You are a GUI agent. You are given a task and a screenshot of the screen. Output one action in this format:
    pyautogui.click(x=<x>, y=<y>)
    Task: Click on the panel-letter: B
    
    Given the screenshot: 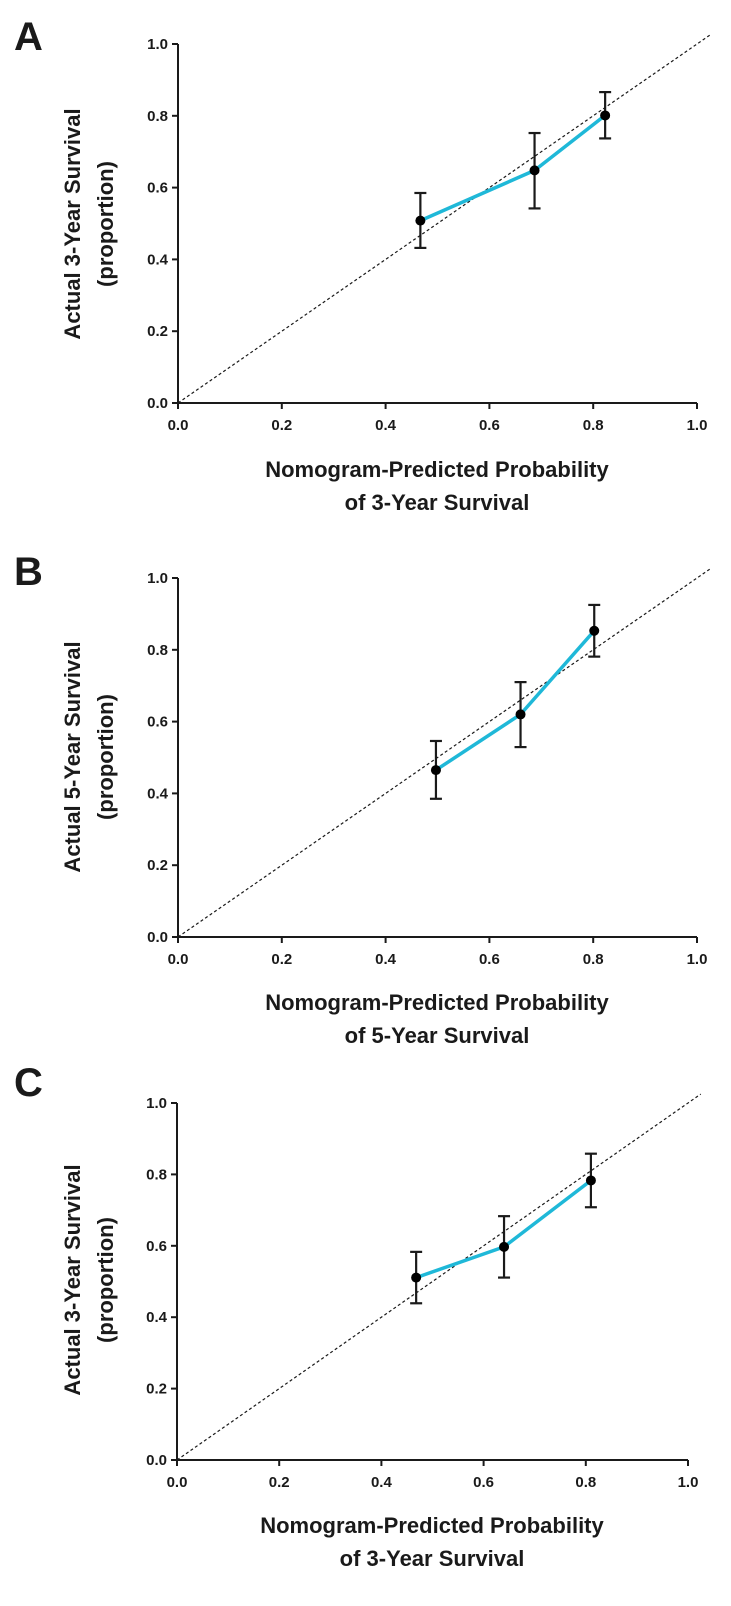 What is the action you would take?
    pyautogui.click(x=28, y=572)
    